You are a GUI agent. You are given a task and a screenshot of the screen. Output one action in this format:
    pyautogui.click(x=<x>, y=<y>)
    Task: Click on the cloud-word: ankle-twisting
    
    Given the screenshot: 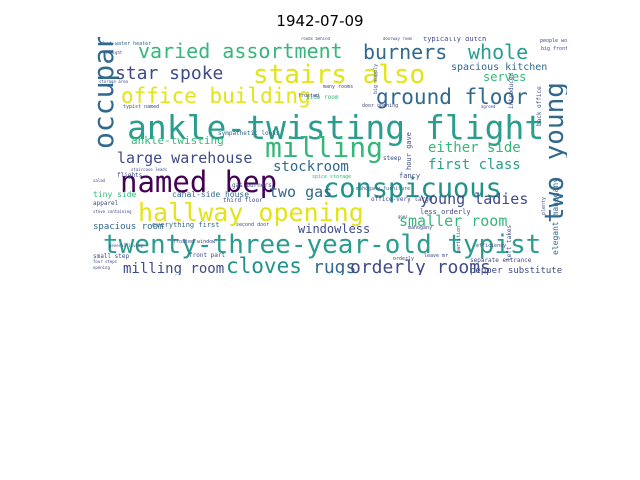 What is the action you would take?
    pyautogui.click(x=177, y=140)
    